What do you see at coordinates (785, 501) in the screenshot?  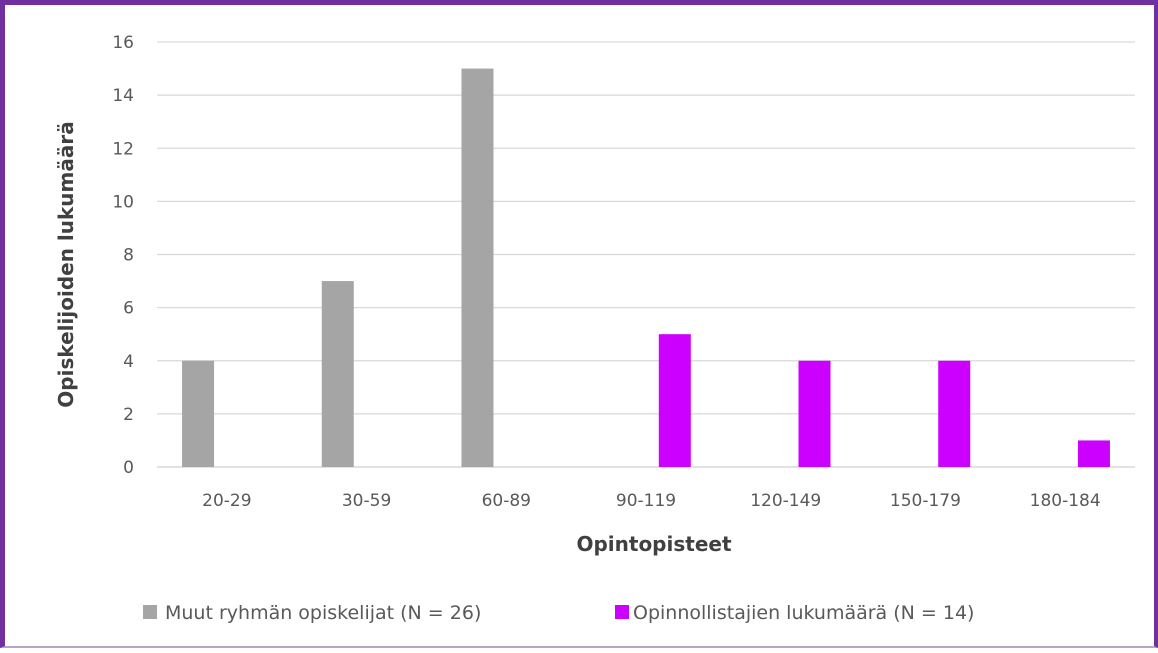 I see `x-tick-label: 120-149` at bounding box center [785, 501].